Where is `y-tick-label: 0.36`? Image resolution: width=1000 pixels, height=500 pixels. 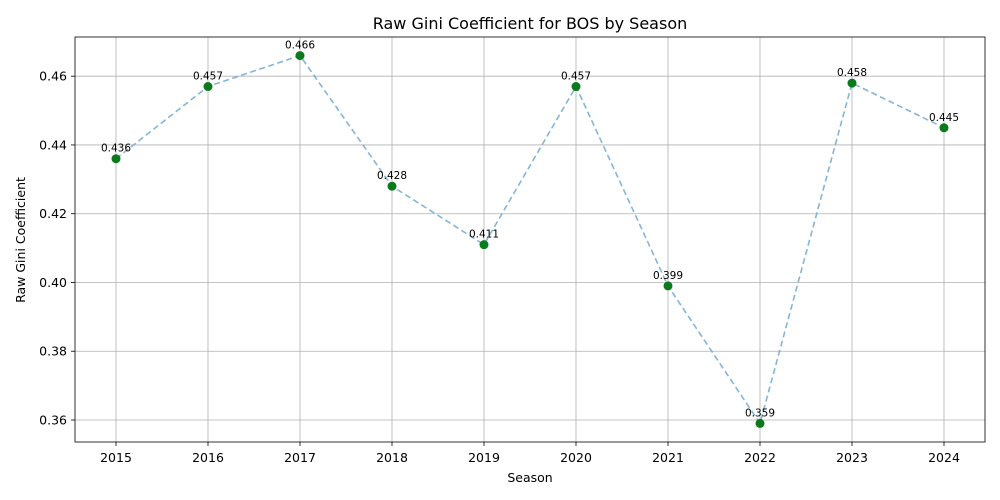 y-tick-label: 0.36 is located at coordinates (53, 419).